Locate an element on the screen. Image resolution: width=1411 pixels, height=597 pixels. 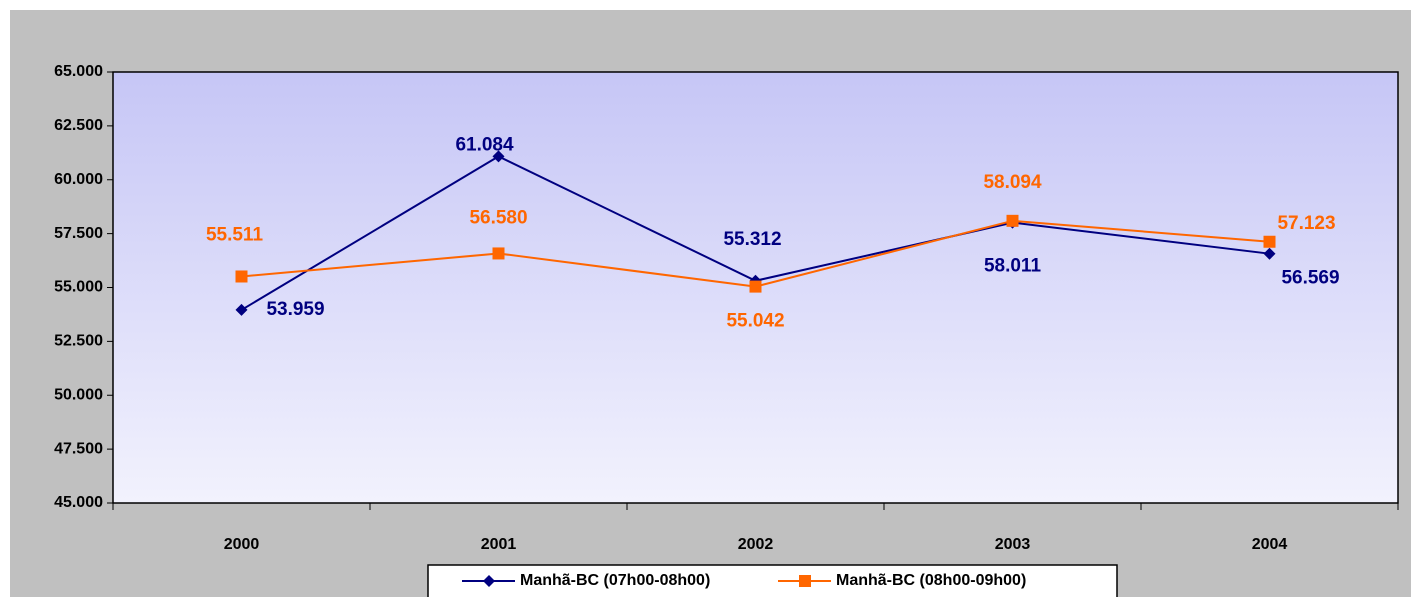
x-tick-label: 2000 is located at coordinates (242, 544).